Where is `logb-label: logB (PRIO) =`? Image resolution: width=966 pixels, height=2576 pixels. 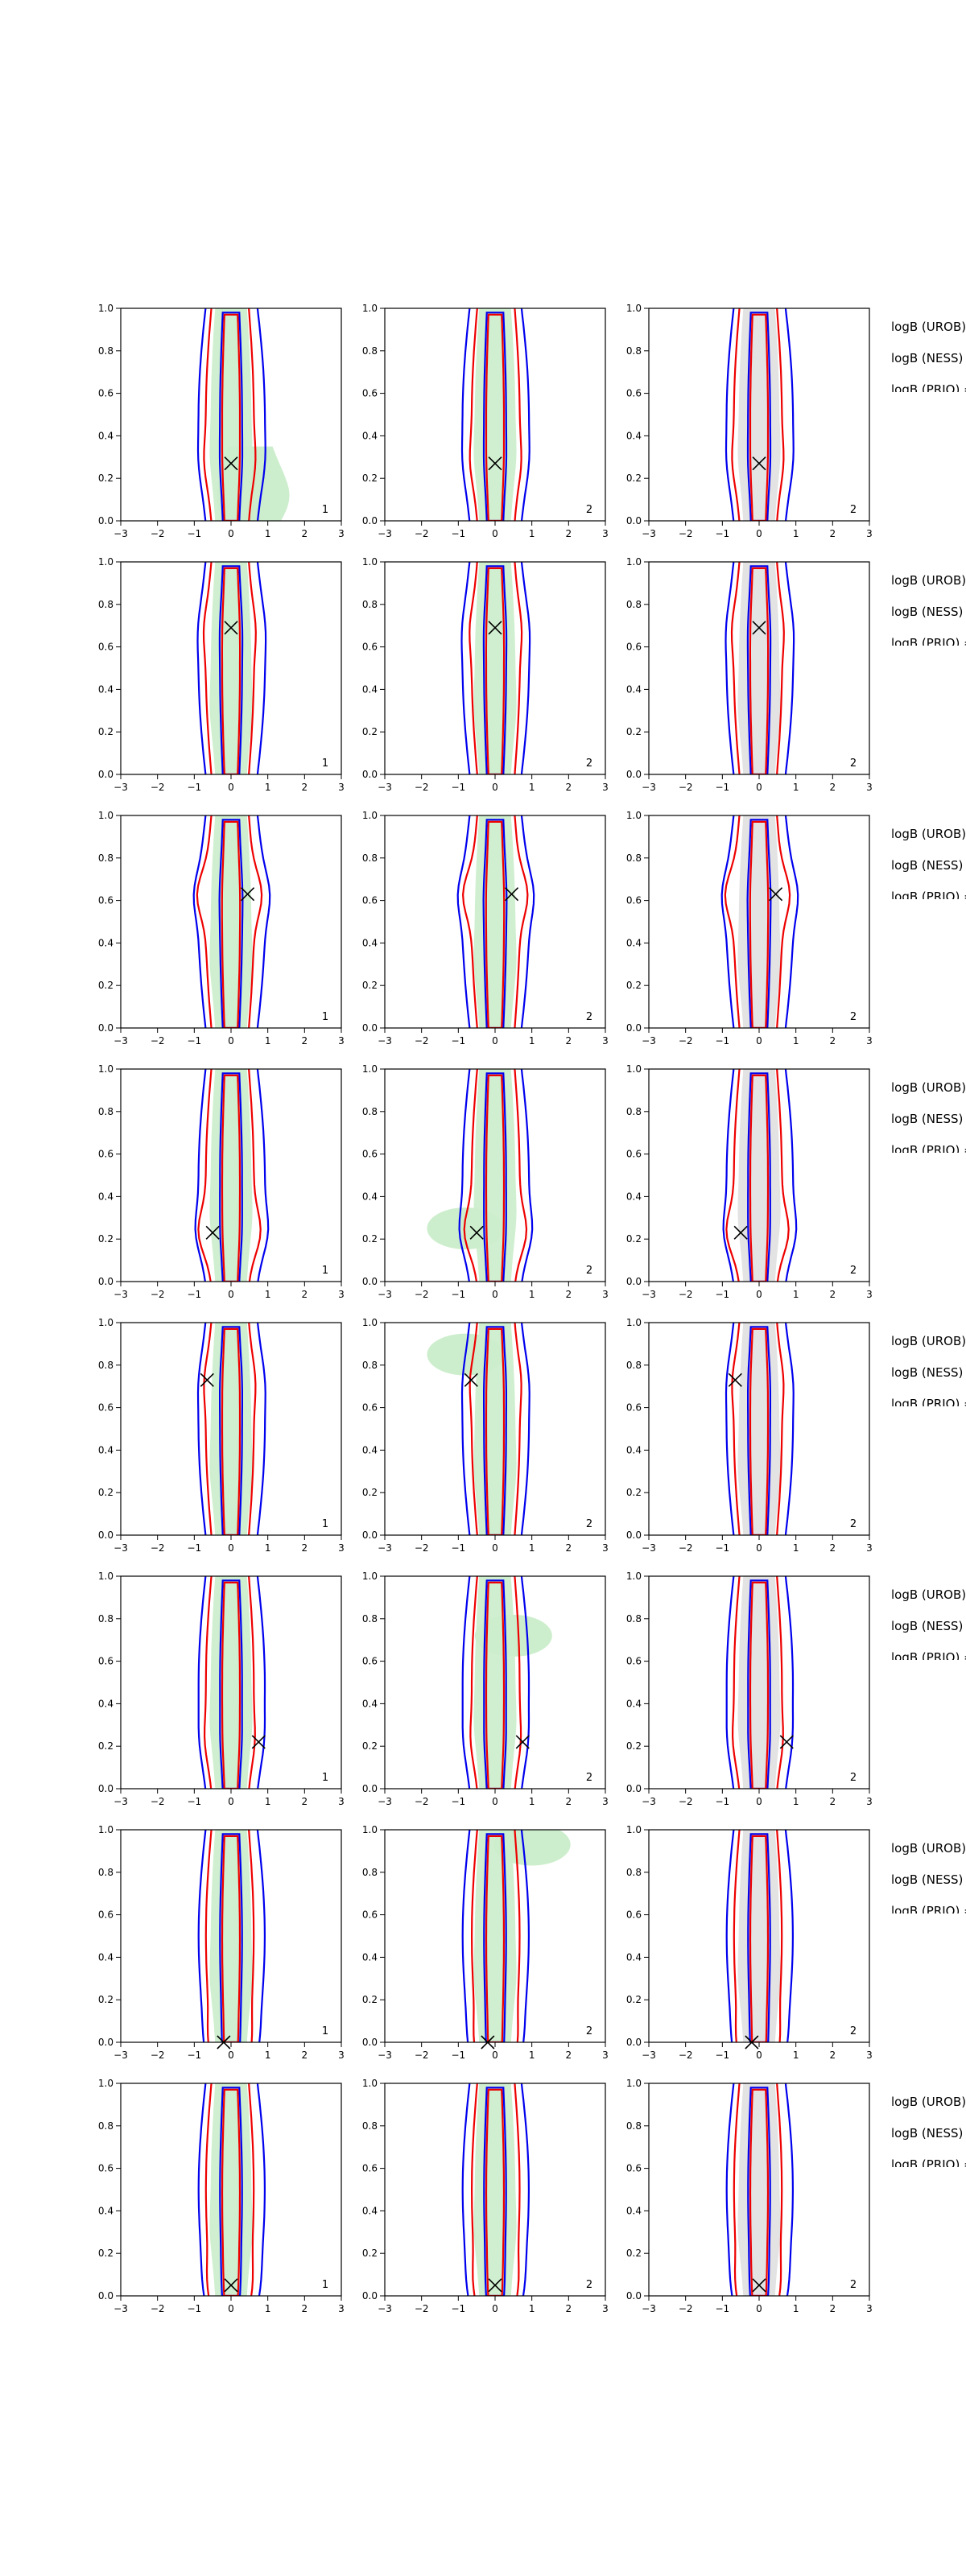
logb-label: logB (PRIO) = is located at coordinates (928, 641).